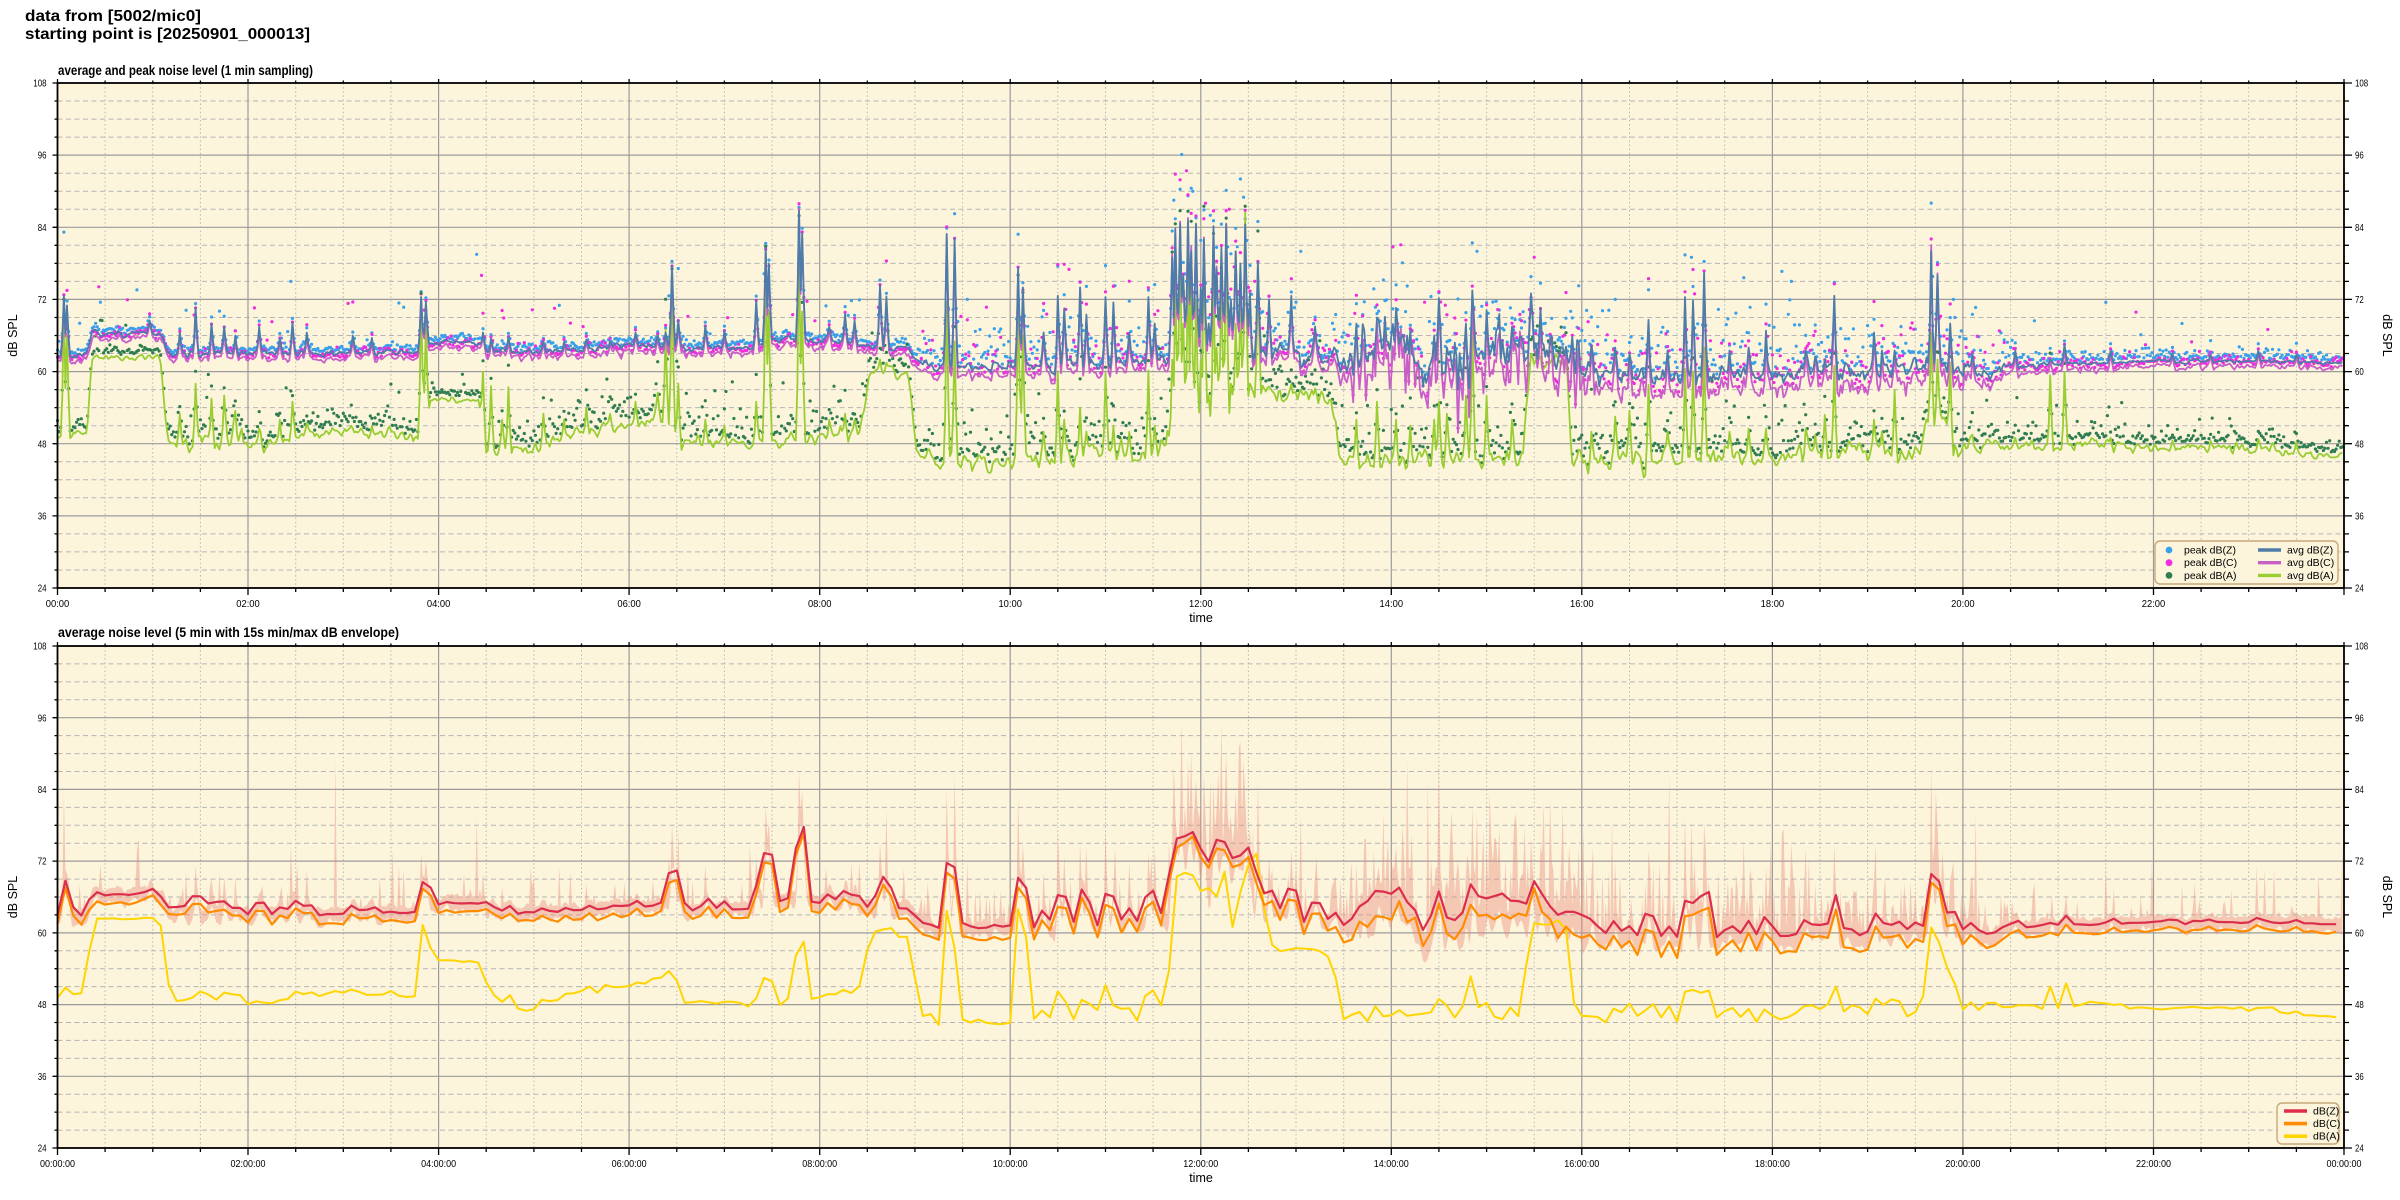 Image resolution: width=2400 pixels, height=1200 pixels. What do you see at coordinates (2153, 1164) in the screenshot?
I see `svg-text: 22:00:00` at bounding box center [2153, 1164].